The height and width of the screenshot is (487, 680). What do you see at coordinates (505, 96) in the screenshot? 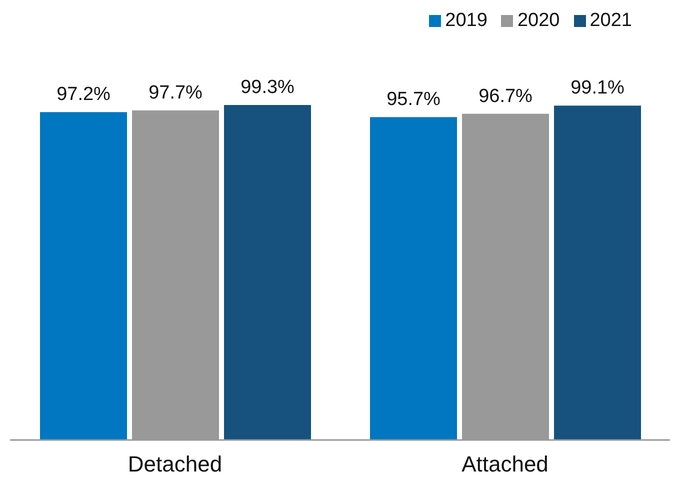
I see `data-label: 96.7%` at bounding box center [505, 96].